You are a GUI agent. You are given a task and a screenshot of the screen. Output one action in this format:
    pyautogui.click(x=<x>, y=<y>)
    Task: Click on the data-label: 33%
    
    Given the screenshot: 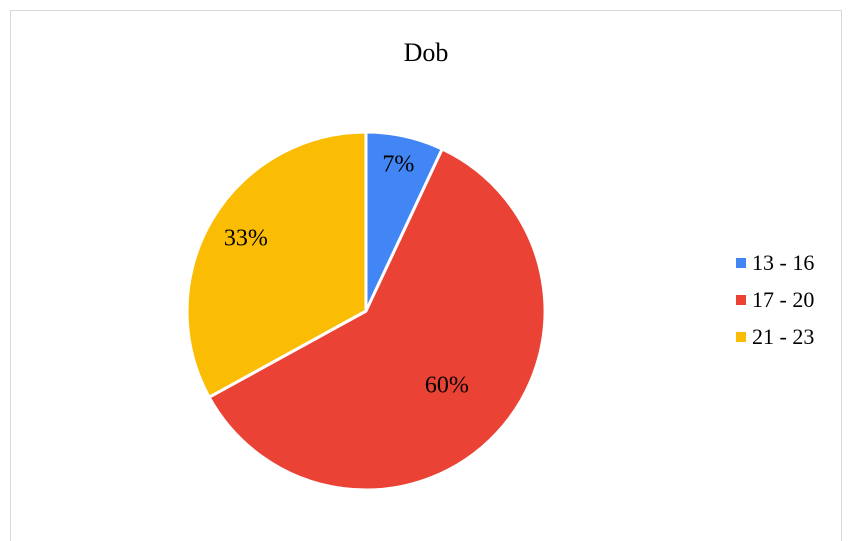 What is the action you would take?
    pyautogui.click(x=246, y=238)
    